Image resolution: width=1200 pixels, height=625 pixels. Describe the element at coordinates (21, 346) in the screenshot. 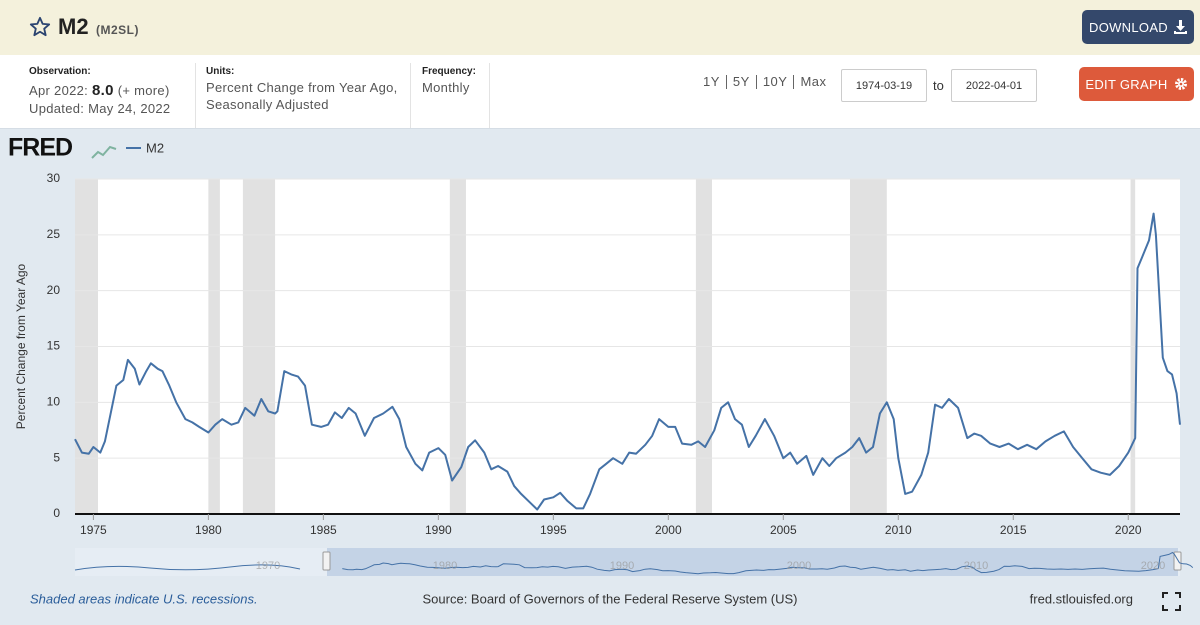

I see `y-axis-label: Percent Change from Year Ago` at that location.